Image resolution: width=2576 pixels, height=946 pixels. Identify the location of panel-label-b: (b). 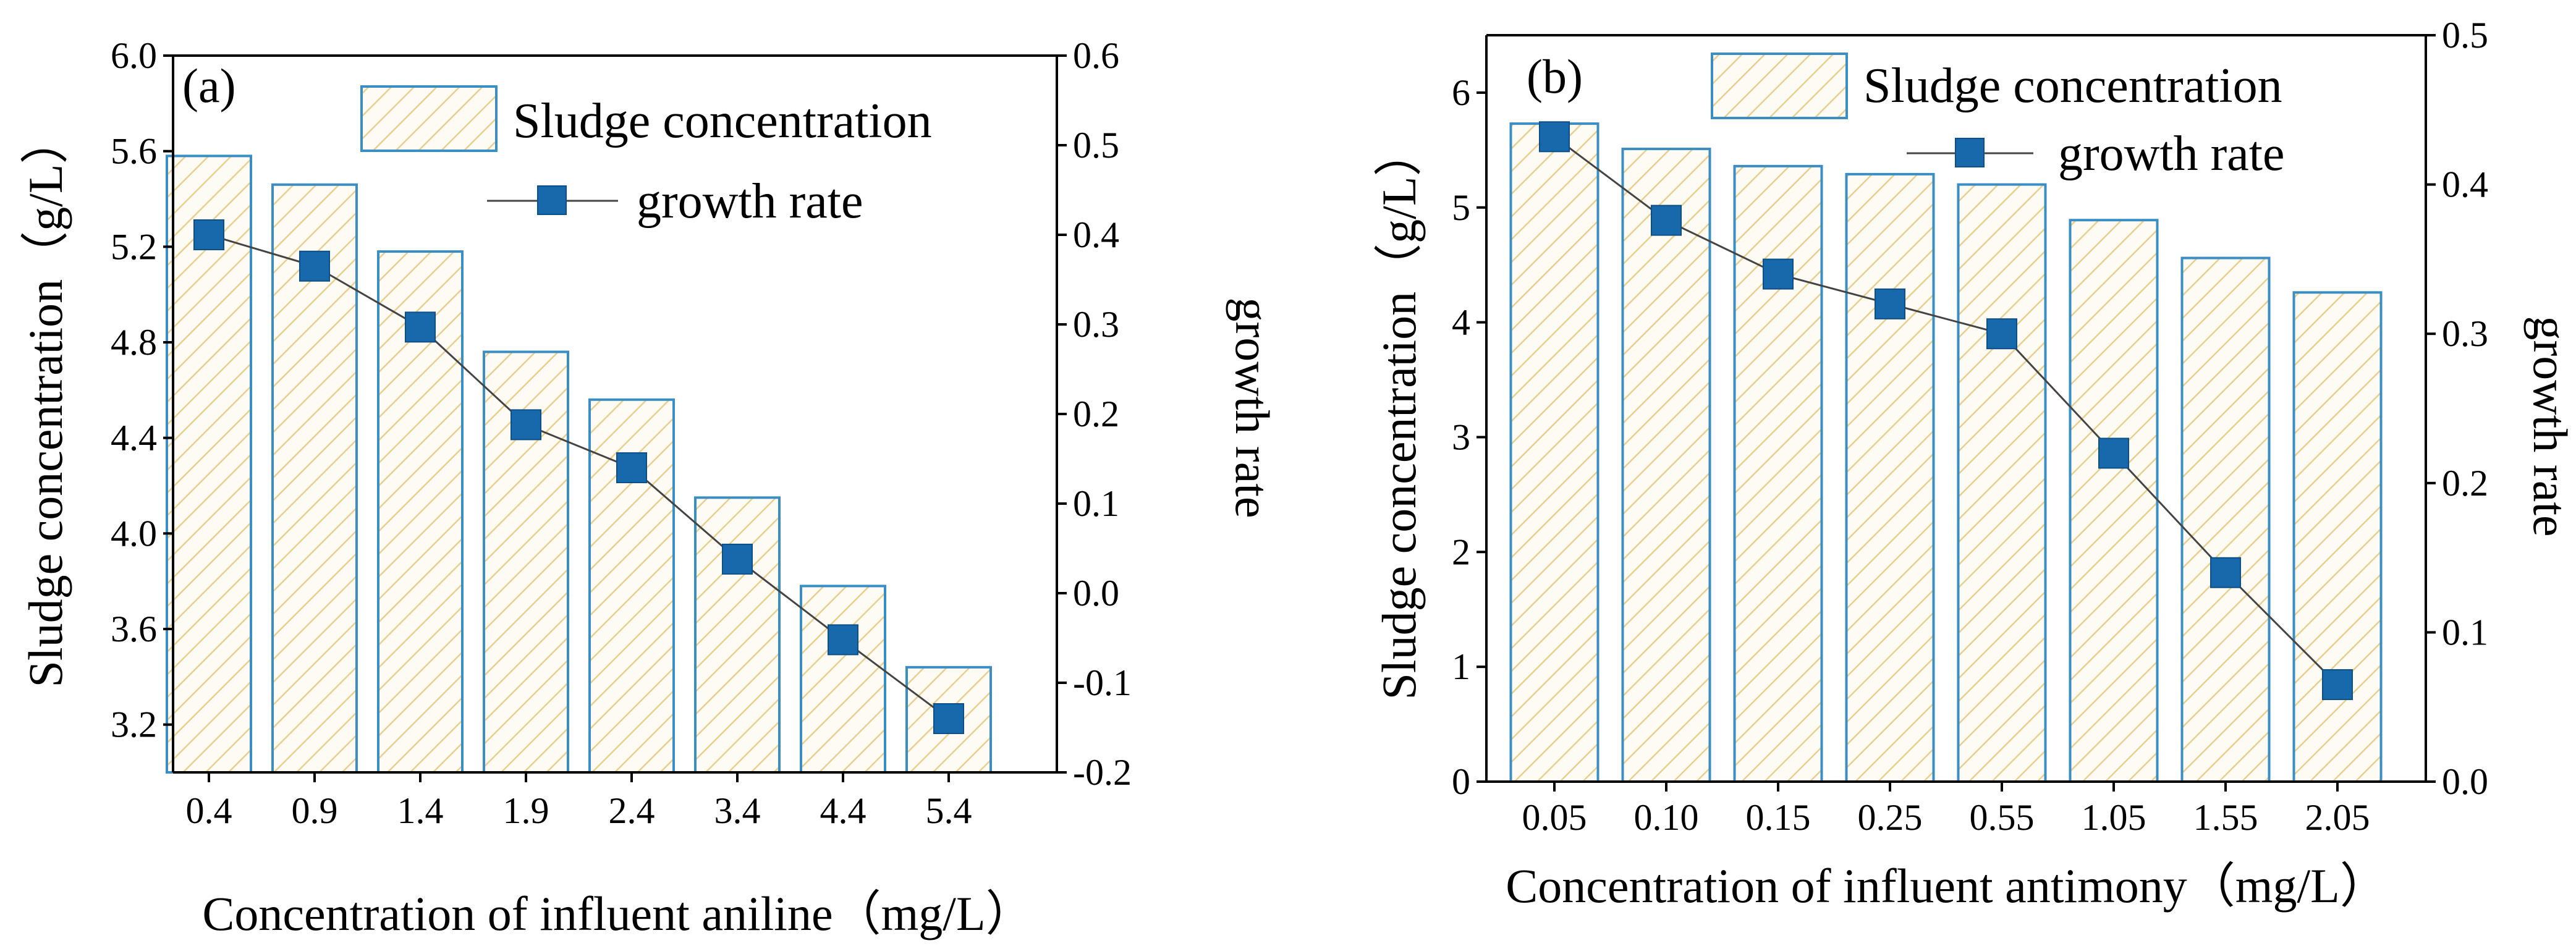
(1555, 76).